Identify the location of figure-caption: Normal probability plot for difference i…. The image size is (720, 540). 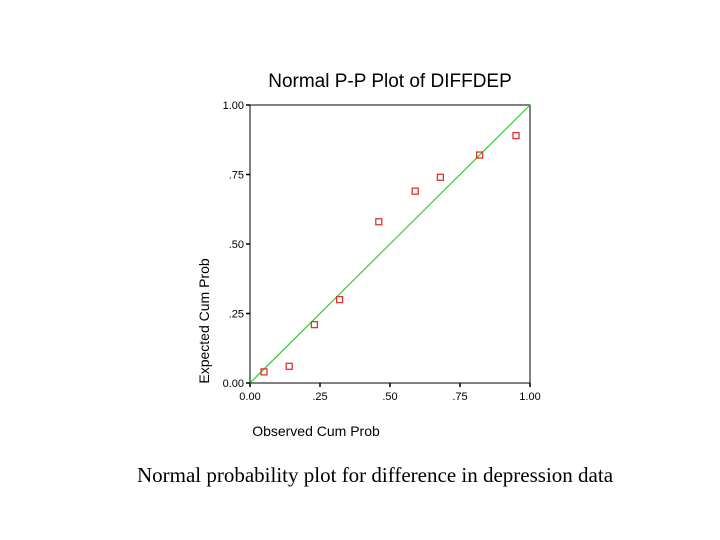
(375, 475).